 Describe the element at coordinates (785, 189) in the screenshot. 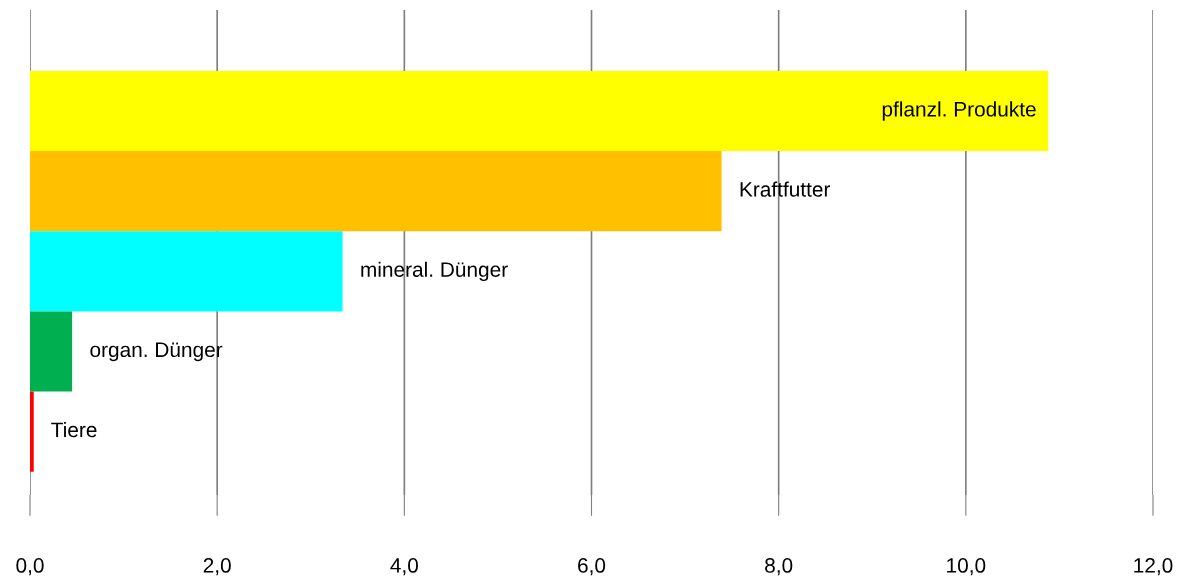

I see `y-tick-label: Kraftfutter` at that location.